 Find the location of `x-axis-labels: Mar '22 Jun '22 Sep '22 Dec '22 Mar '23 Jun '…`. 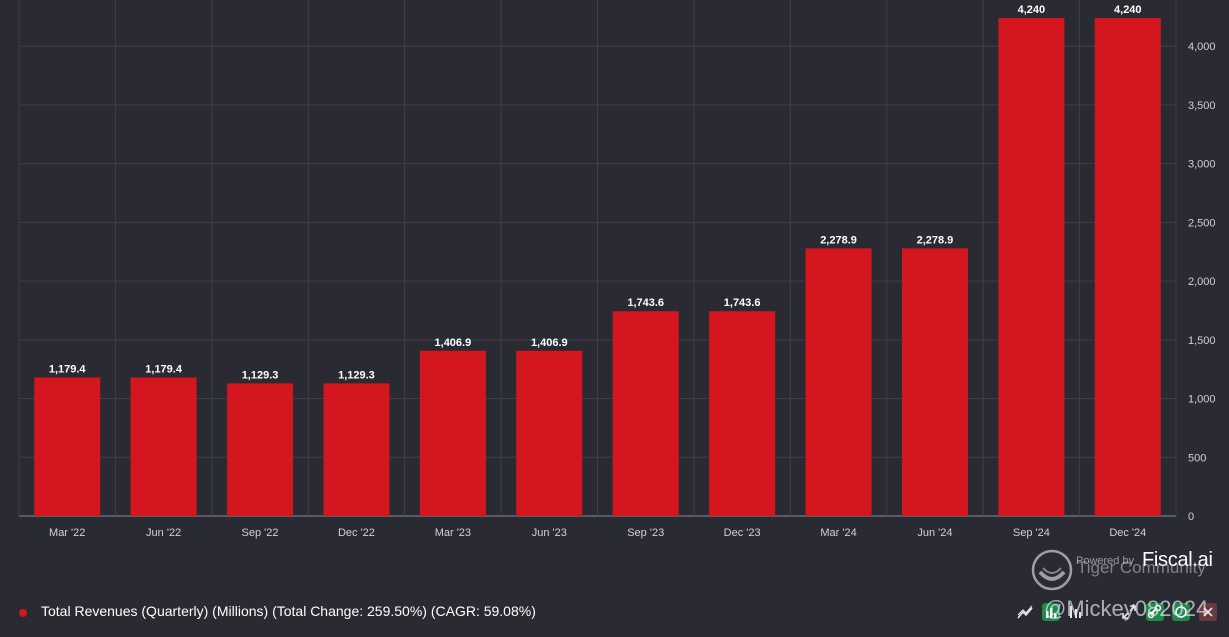

x-axis-labels: Mar '22 Jun '22 Sep '22 Dec '22 Mar '23 Jun '… is located at coordinates (597, 533).